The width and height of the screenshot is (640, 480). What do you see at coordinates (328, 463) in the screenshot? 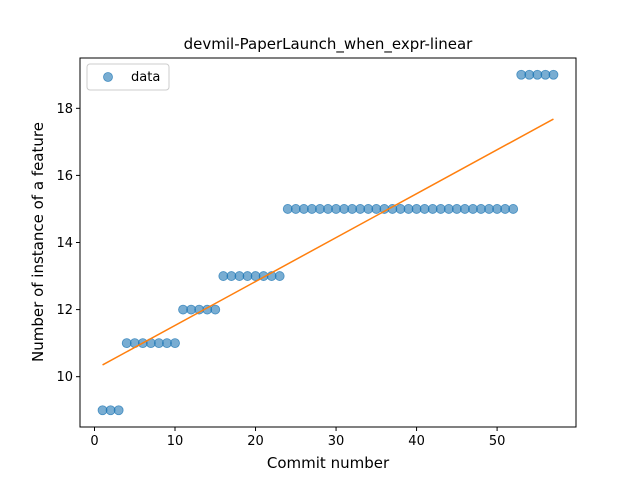
I see `x-axis-label: Commit number` at bounding box center [328, 463].